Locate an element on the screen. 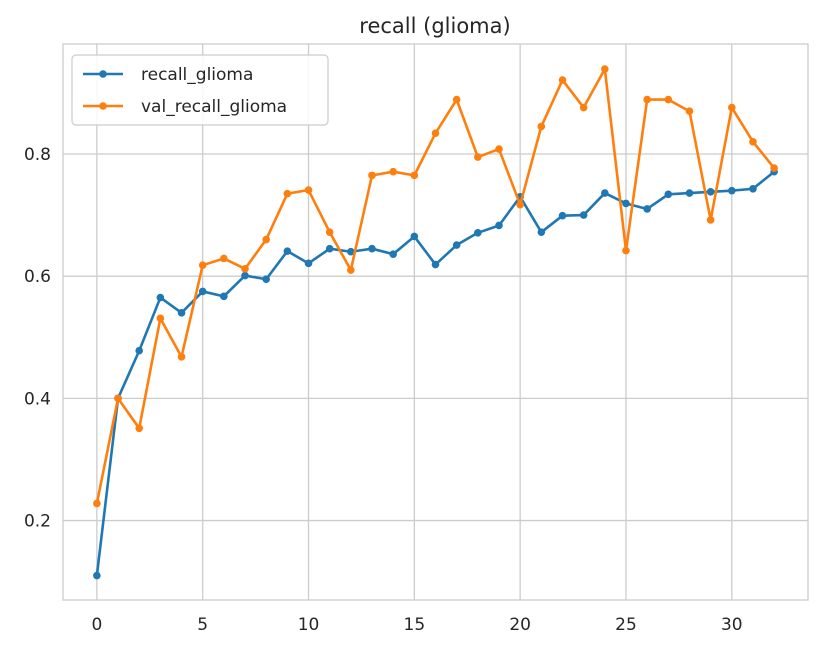  x-tick-label: 30 is located at coordinates (732, 625).